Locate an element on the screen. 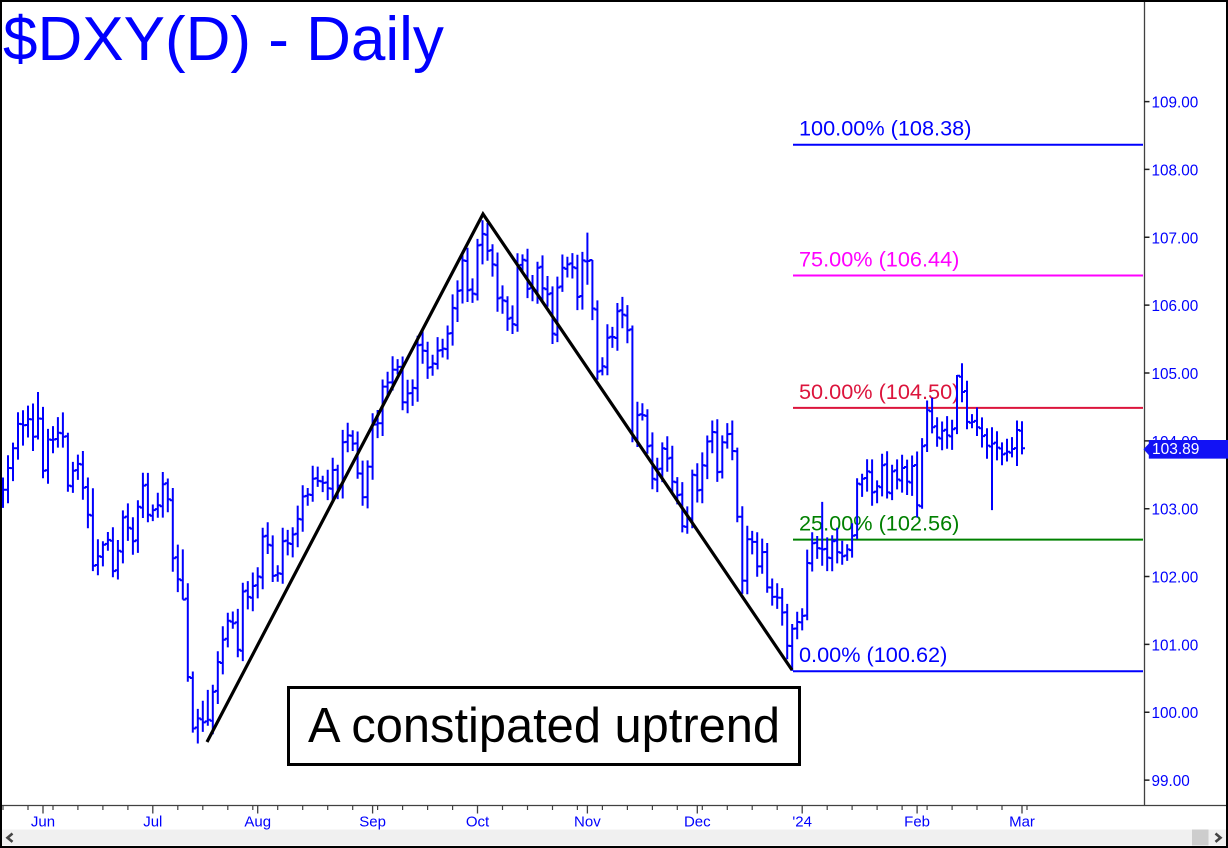 Image resolution: width=1228 pixels, height=848 pixels. svg-text: '24 is located at coordinates (802, 822).